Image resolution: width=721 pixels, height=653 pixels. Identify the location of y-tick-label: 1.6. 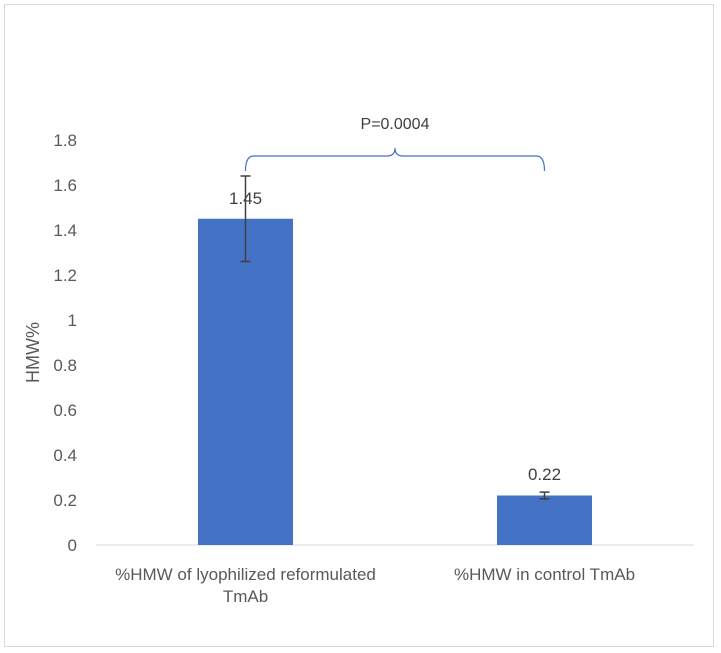
(65, 185).